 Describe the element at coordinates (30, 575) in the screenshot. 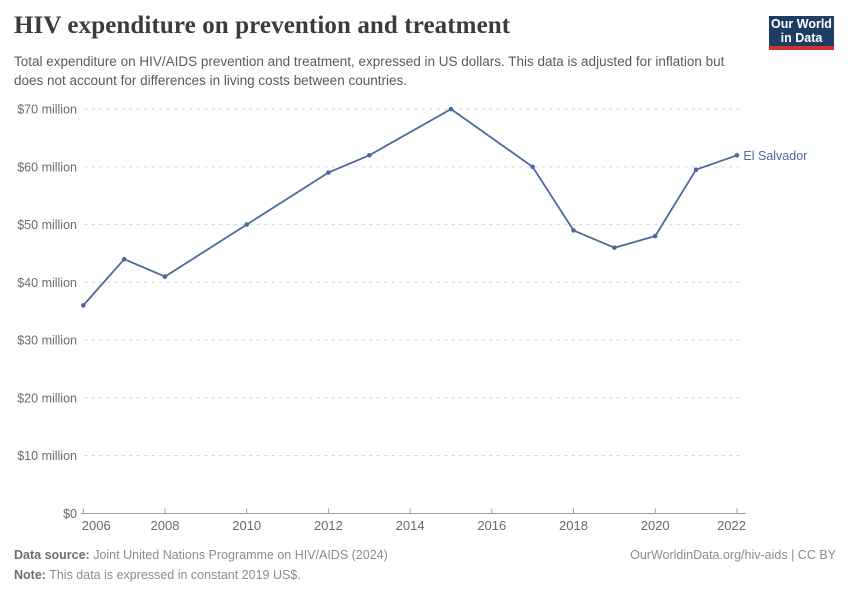

I see `note-label: Note:` at that location.